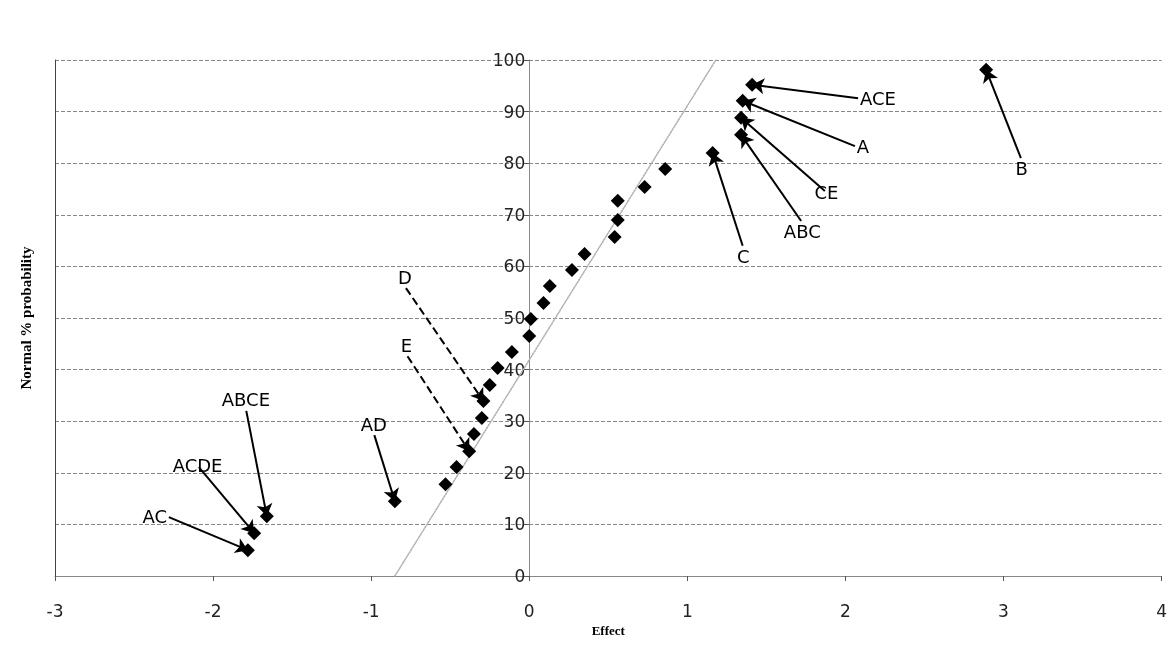 The width and height of the screenshot is (1170, 648). I want to click on y-axis-title: Normal % probability, so click(25, 317).